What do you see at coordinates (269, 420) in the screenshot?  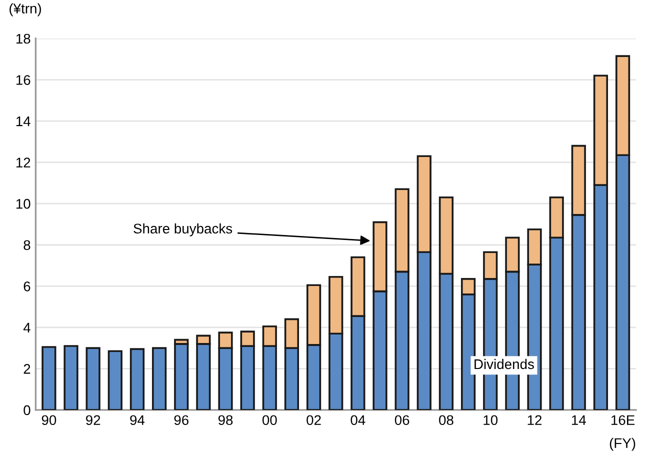 I see `x-tick-label: 00` at bounding box center [269, 420].